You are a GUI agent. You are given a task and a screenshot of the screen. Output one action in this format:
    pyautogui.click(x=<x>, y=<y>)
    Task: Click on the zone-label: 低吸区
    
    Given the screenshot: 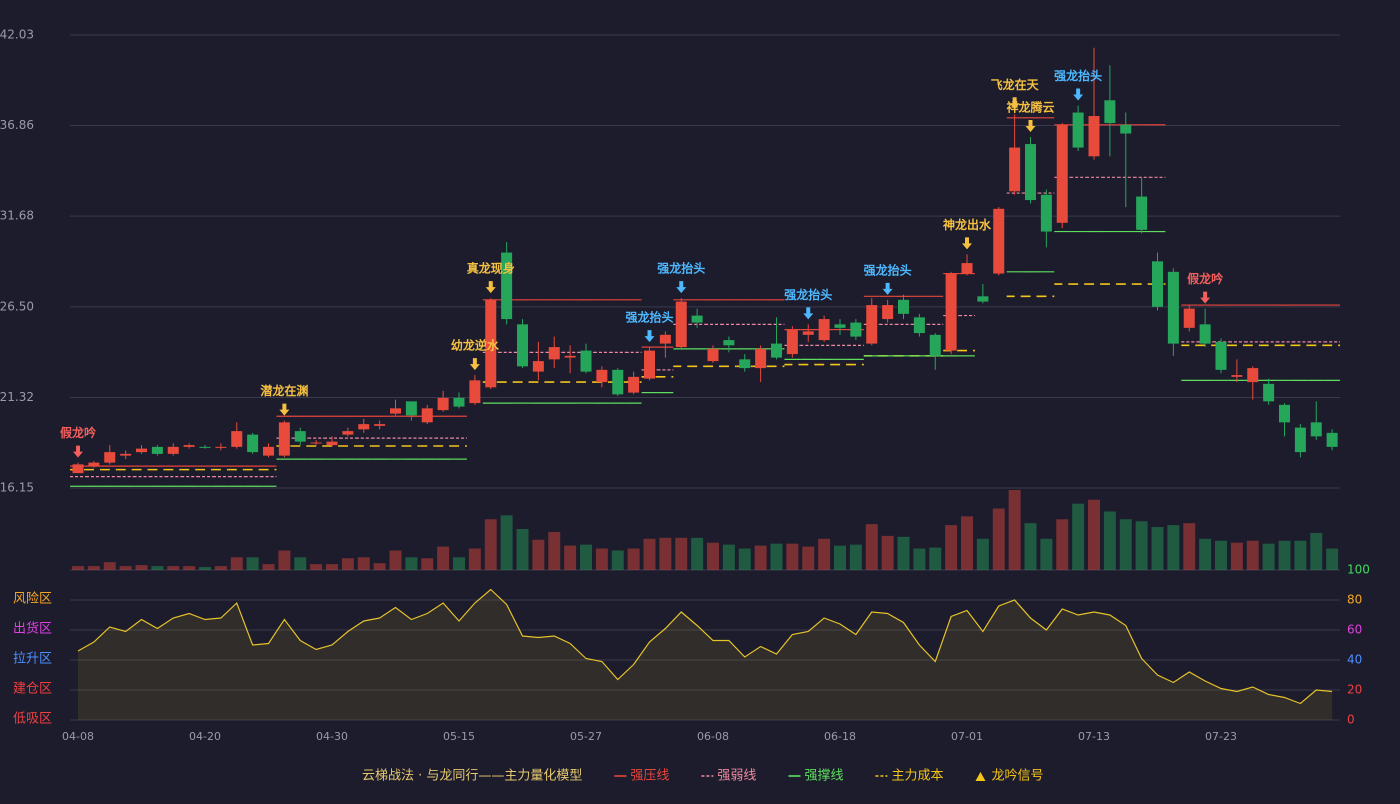 What is the action you would take?
    pyautogui.click(x=32, y=719)
    